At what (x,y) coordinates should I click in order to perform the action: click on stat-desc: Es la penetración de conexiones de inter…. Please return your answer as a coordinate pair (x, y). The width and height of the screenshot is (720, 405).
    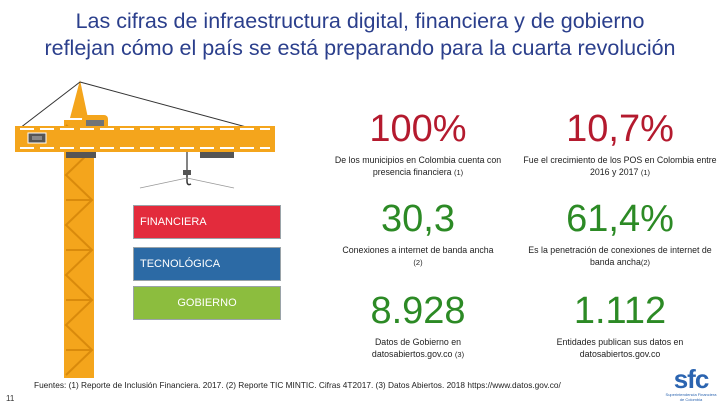
    Looking at the image, I should click on (620, 256).